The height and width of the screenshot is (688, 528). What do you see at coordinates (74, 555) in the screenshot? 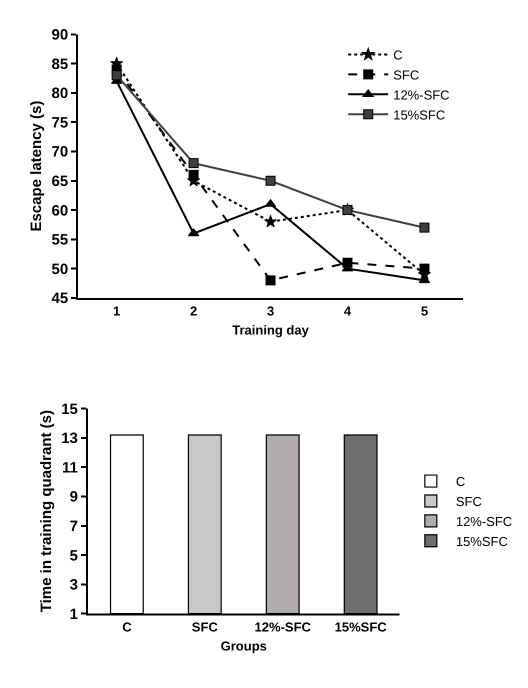
I see `y-tick-label: 5` at bounding box center [74, 555].